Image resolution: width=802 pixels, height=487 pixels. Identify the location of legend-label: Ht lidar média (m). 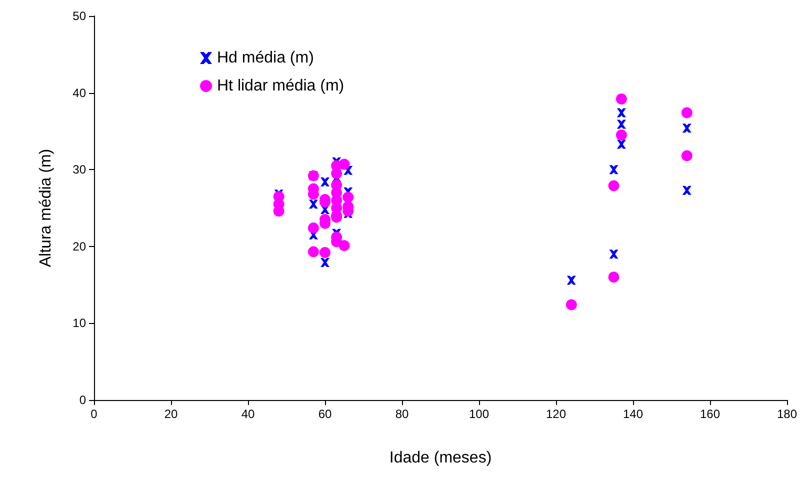
(280, 86).